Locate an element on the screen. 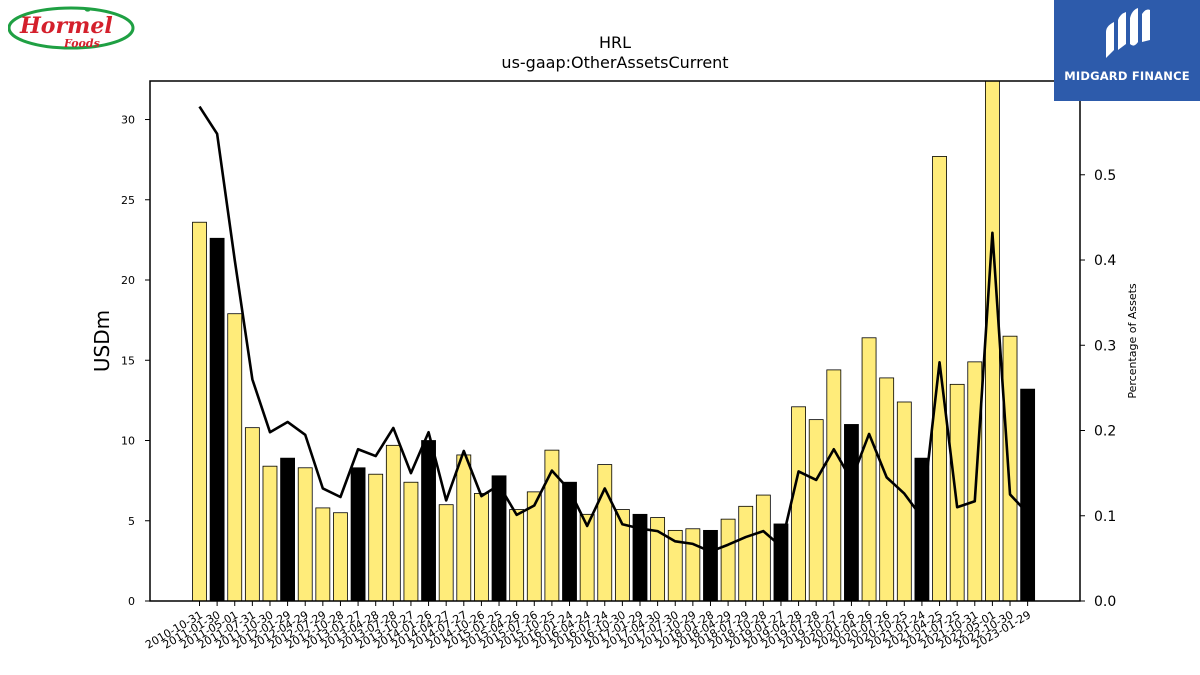  chart-subtitle: us-gaap:OtherAssetsCurrent is located at coordinates (614, 62).